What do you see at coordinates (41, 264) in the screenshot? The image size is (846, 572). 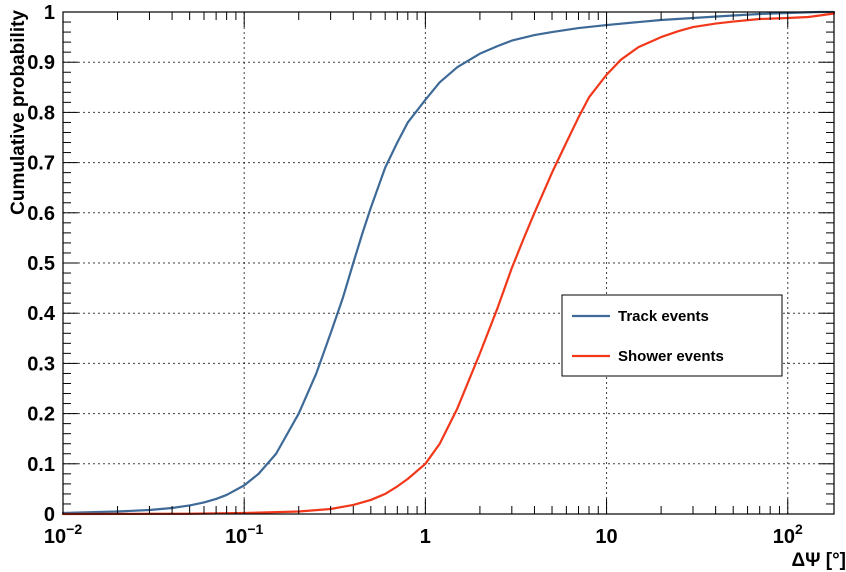 I see `y-tick-label: 0.5` at bounding box center [41, 264].